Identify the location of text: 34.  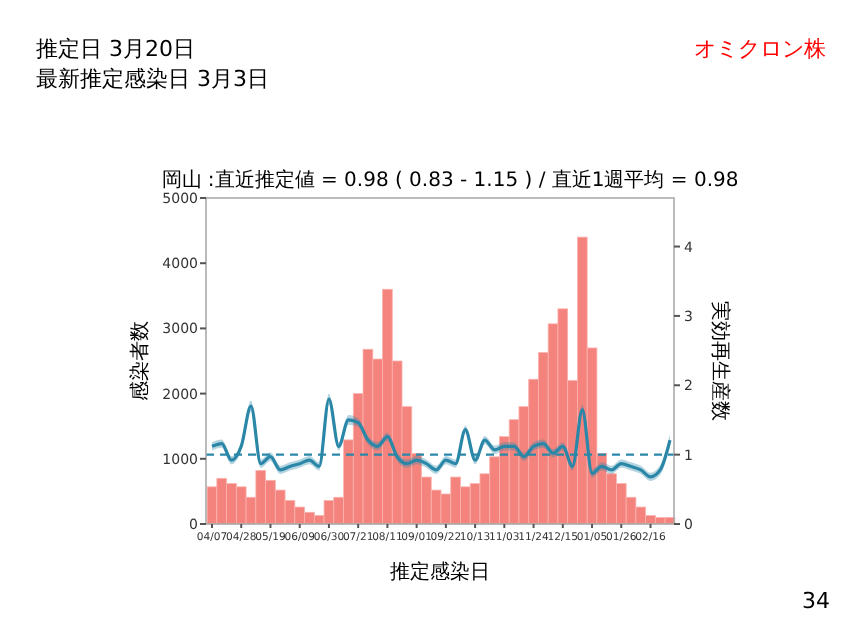
(816, 601).